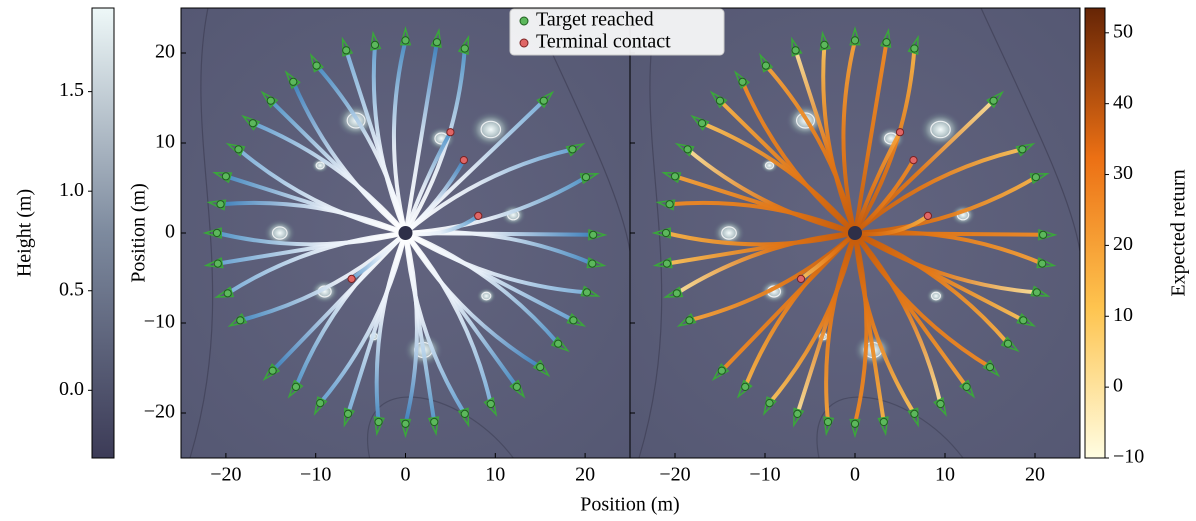  Describe the element at coordinates (524, 43) in the screenshot. I see `legend-marker` at that location.